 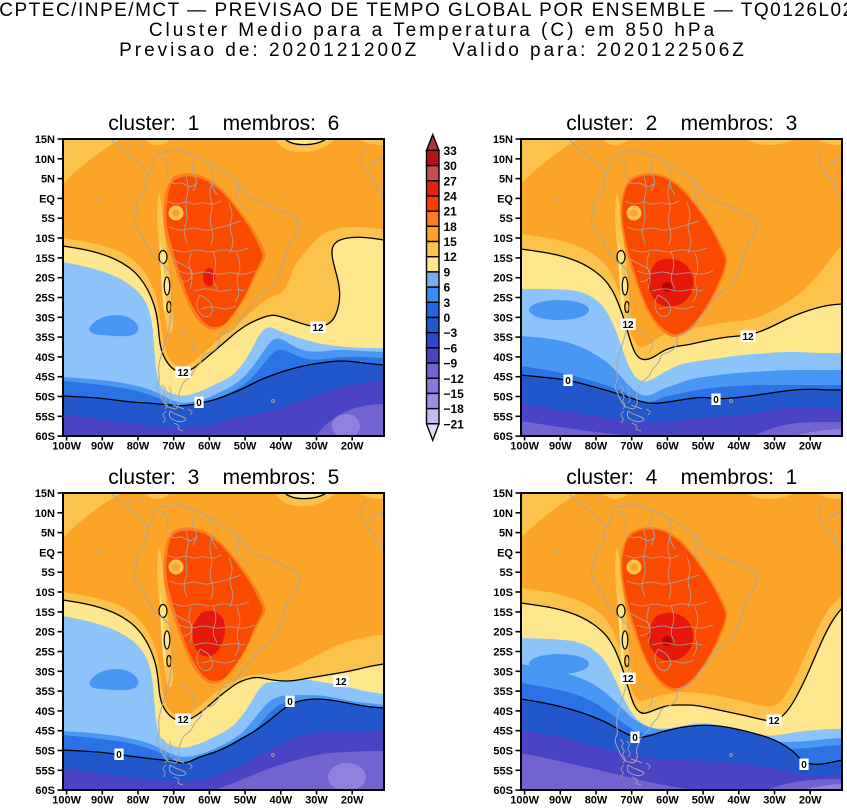 What do you see at coordinates (451, 151) in the screenshot?
I see `svg-text: 33` at bounding box center [451, 151].